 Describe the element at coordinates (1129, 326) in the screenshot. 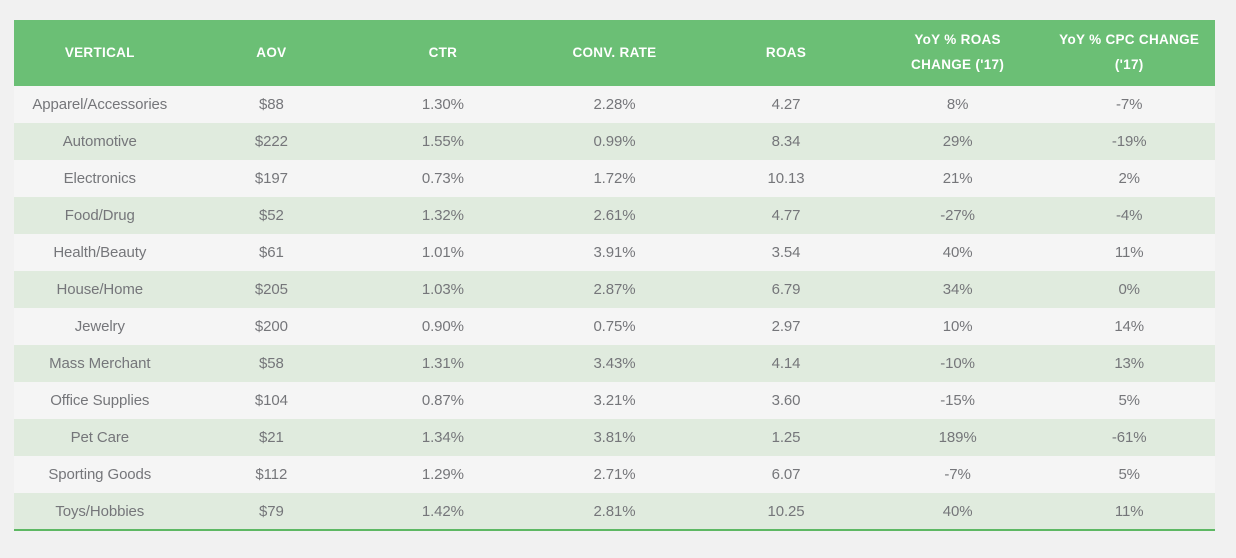

I see `cell-yoy-cpc-change-17: 14%` at that location.